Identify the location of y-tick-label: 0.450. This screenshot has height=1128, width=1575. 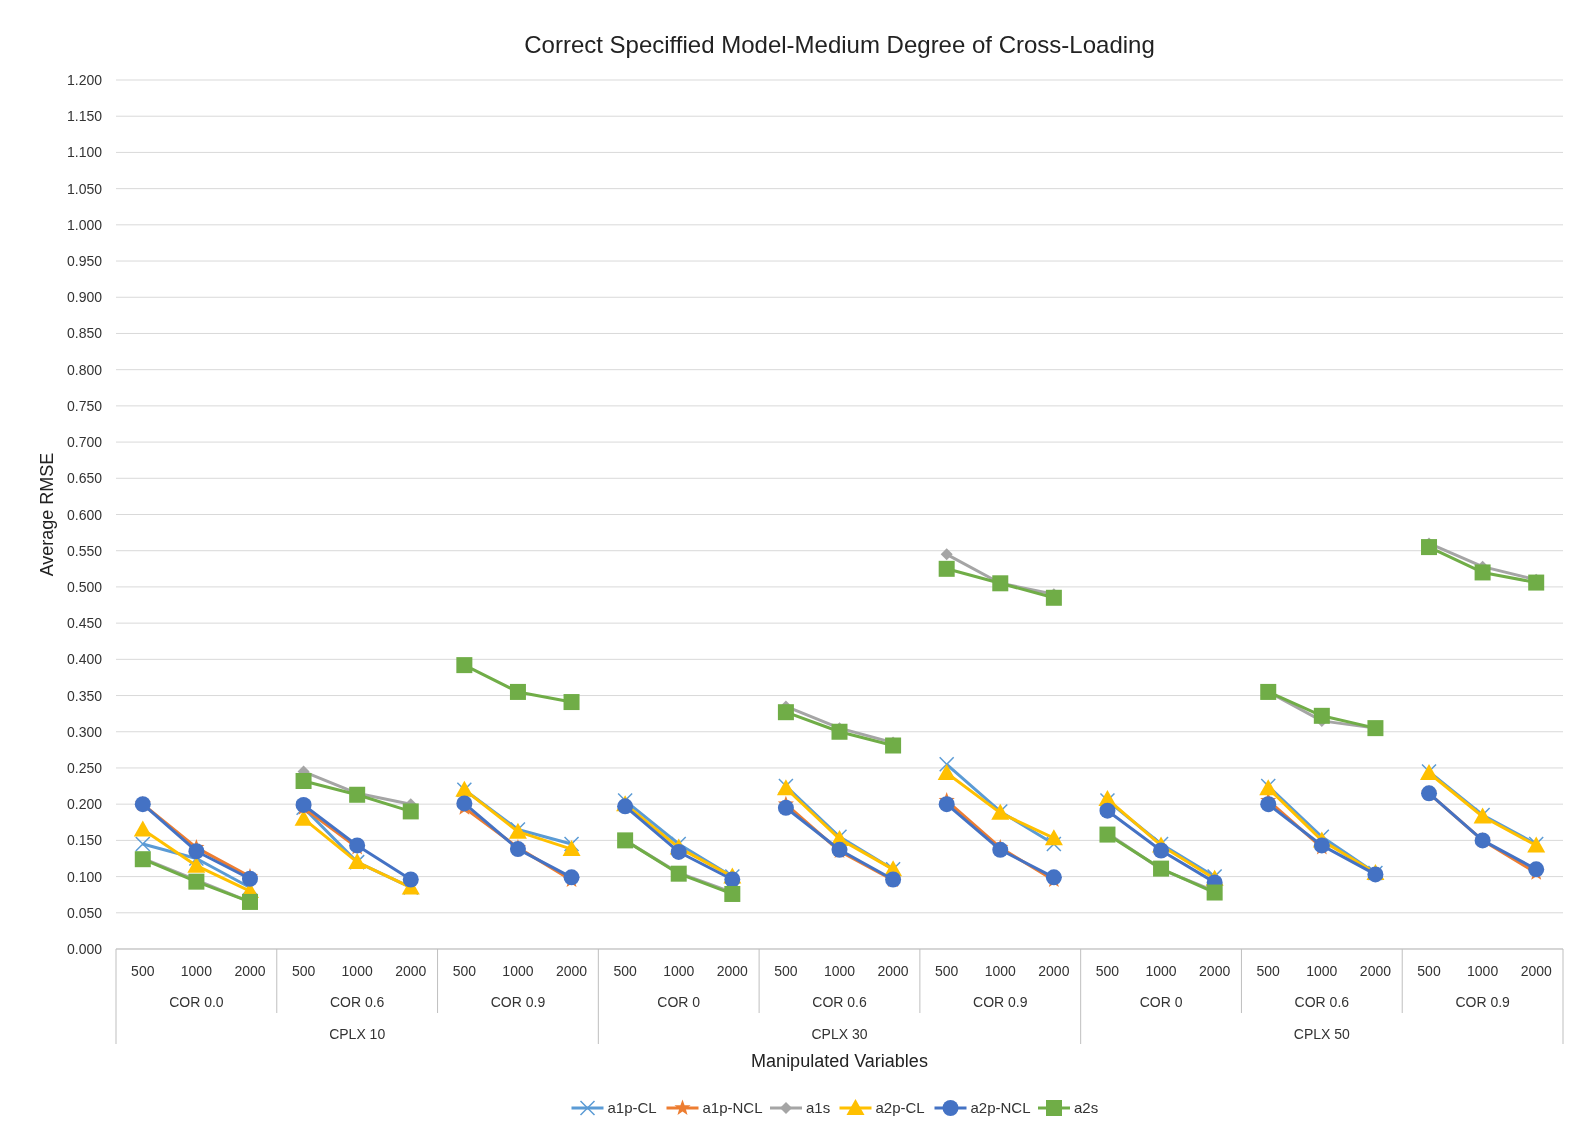
(84, 623).